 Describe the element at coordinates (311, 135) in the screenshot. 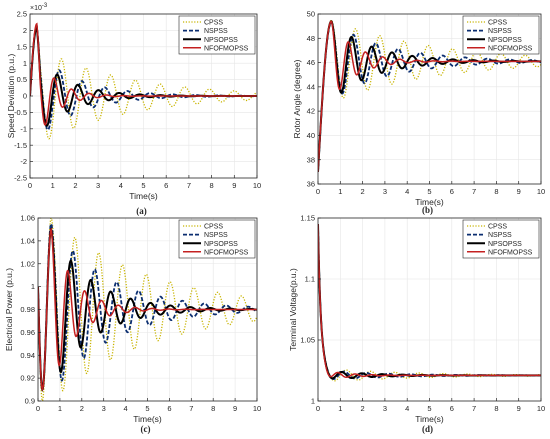

I see `y-tick-label: 40` at that location.